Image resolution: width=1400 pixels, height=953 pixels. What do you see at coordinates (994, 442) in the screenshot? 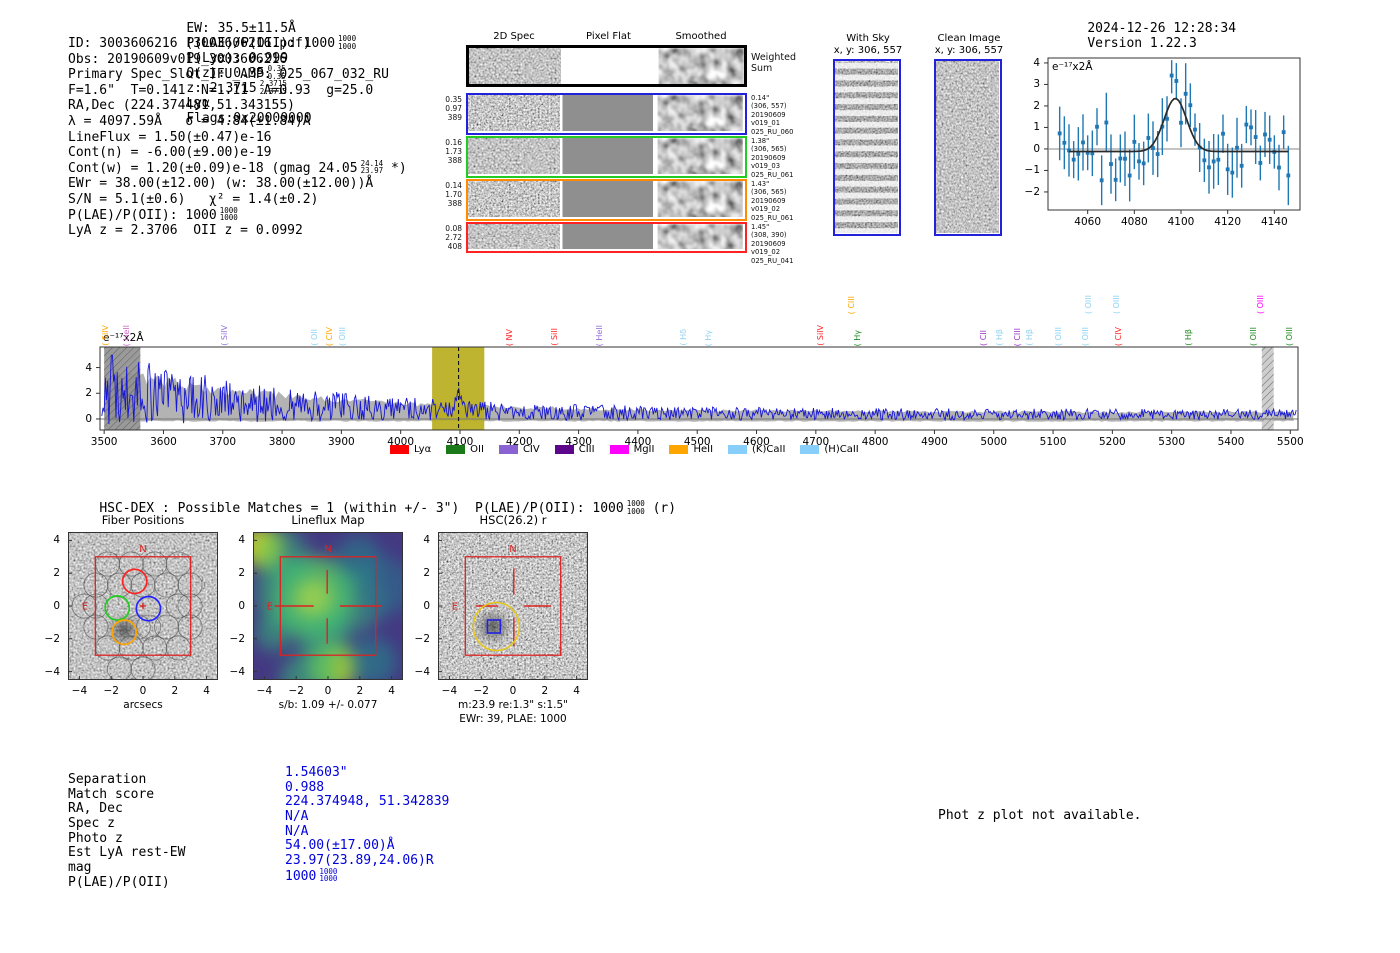
I see `spectrum-x-tick: 5000` at bounding box center [994, 442].